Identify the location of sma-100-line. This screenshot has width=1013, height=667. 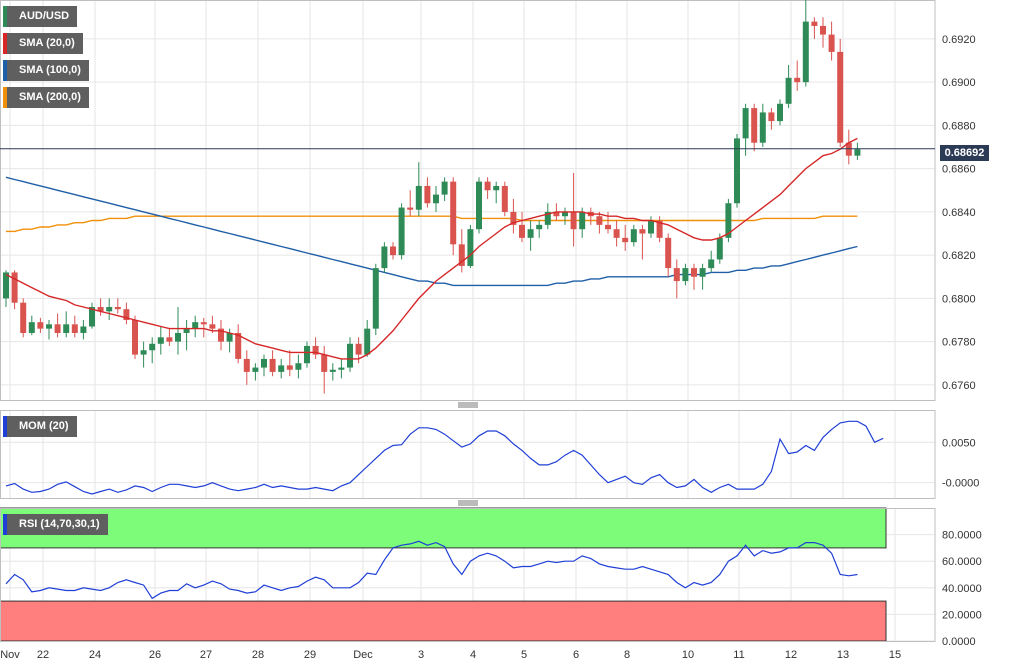
(431, 231).